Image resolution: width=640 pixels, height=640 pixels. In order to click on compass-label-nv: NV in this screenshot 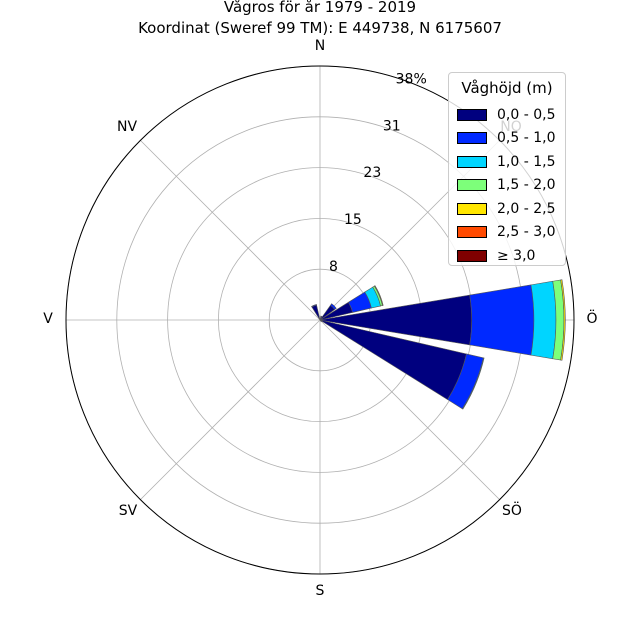, I will do `click(127, 127)`.